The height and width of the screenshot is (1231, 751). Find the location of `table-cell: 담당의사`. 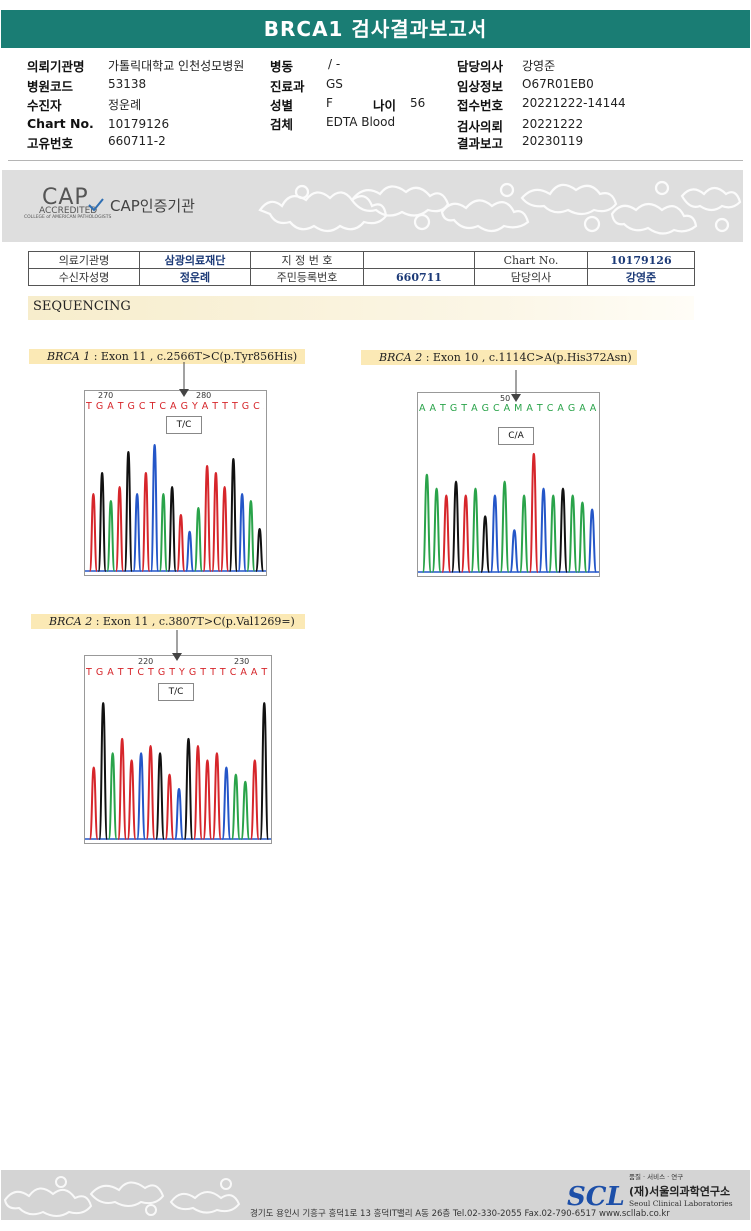

table-cell: 담당의사 is located at coordinates (531, 277).